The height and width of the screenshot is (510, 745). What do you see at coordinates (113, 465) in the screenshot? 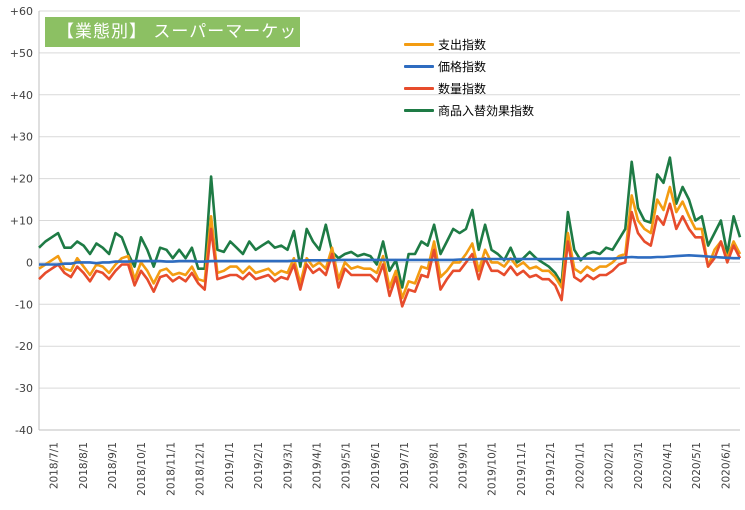
I see `x-tick-label: 2018/9/1` at bounding box center [113, 465].